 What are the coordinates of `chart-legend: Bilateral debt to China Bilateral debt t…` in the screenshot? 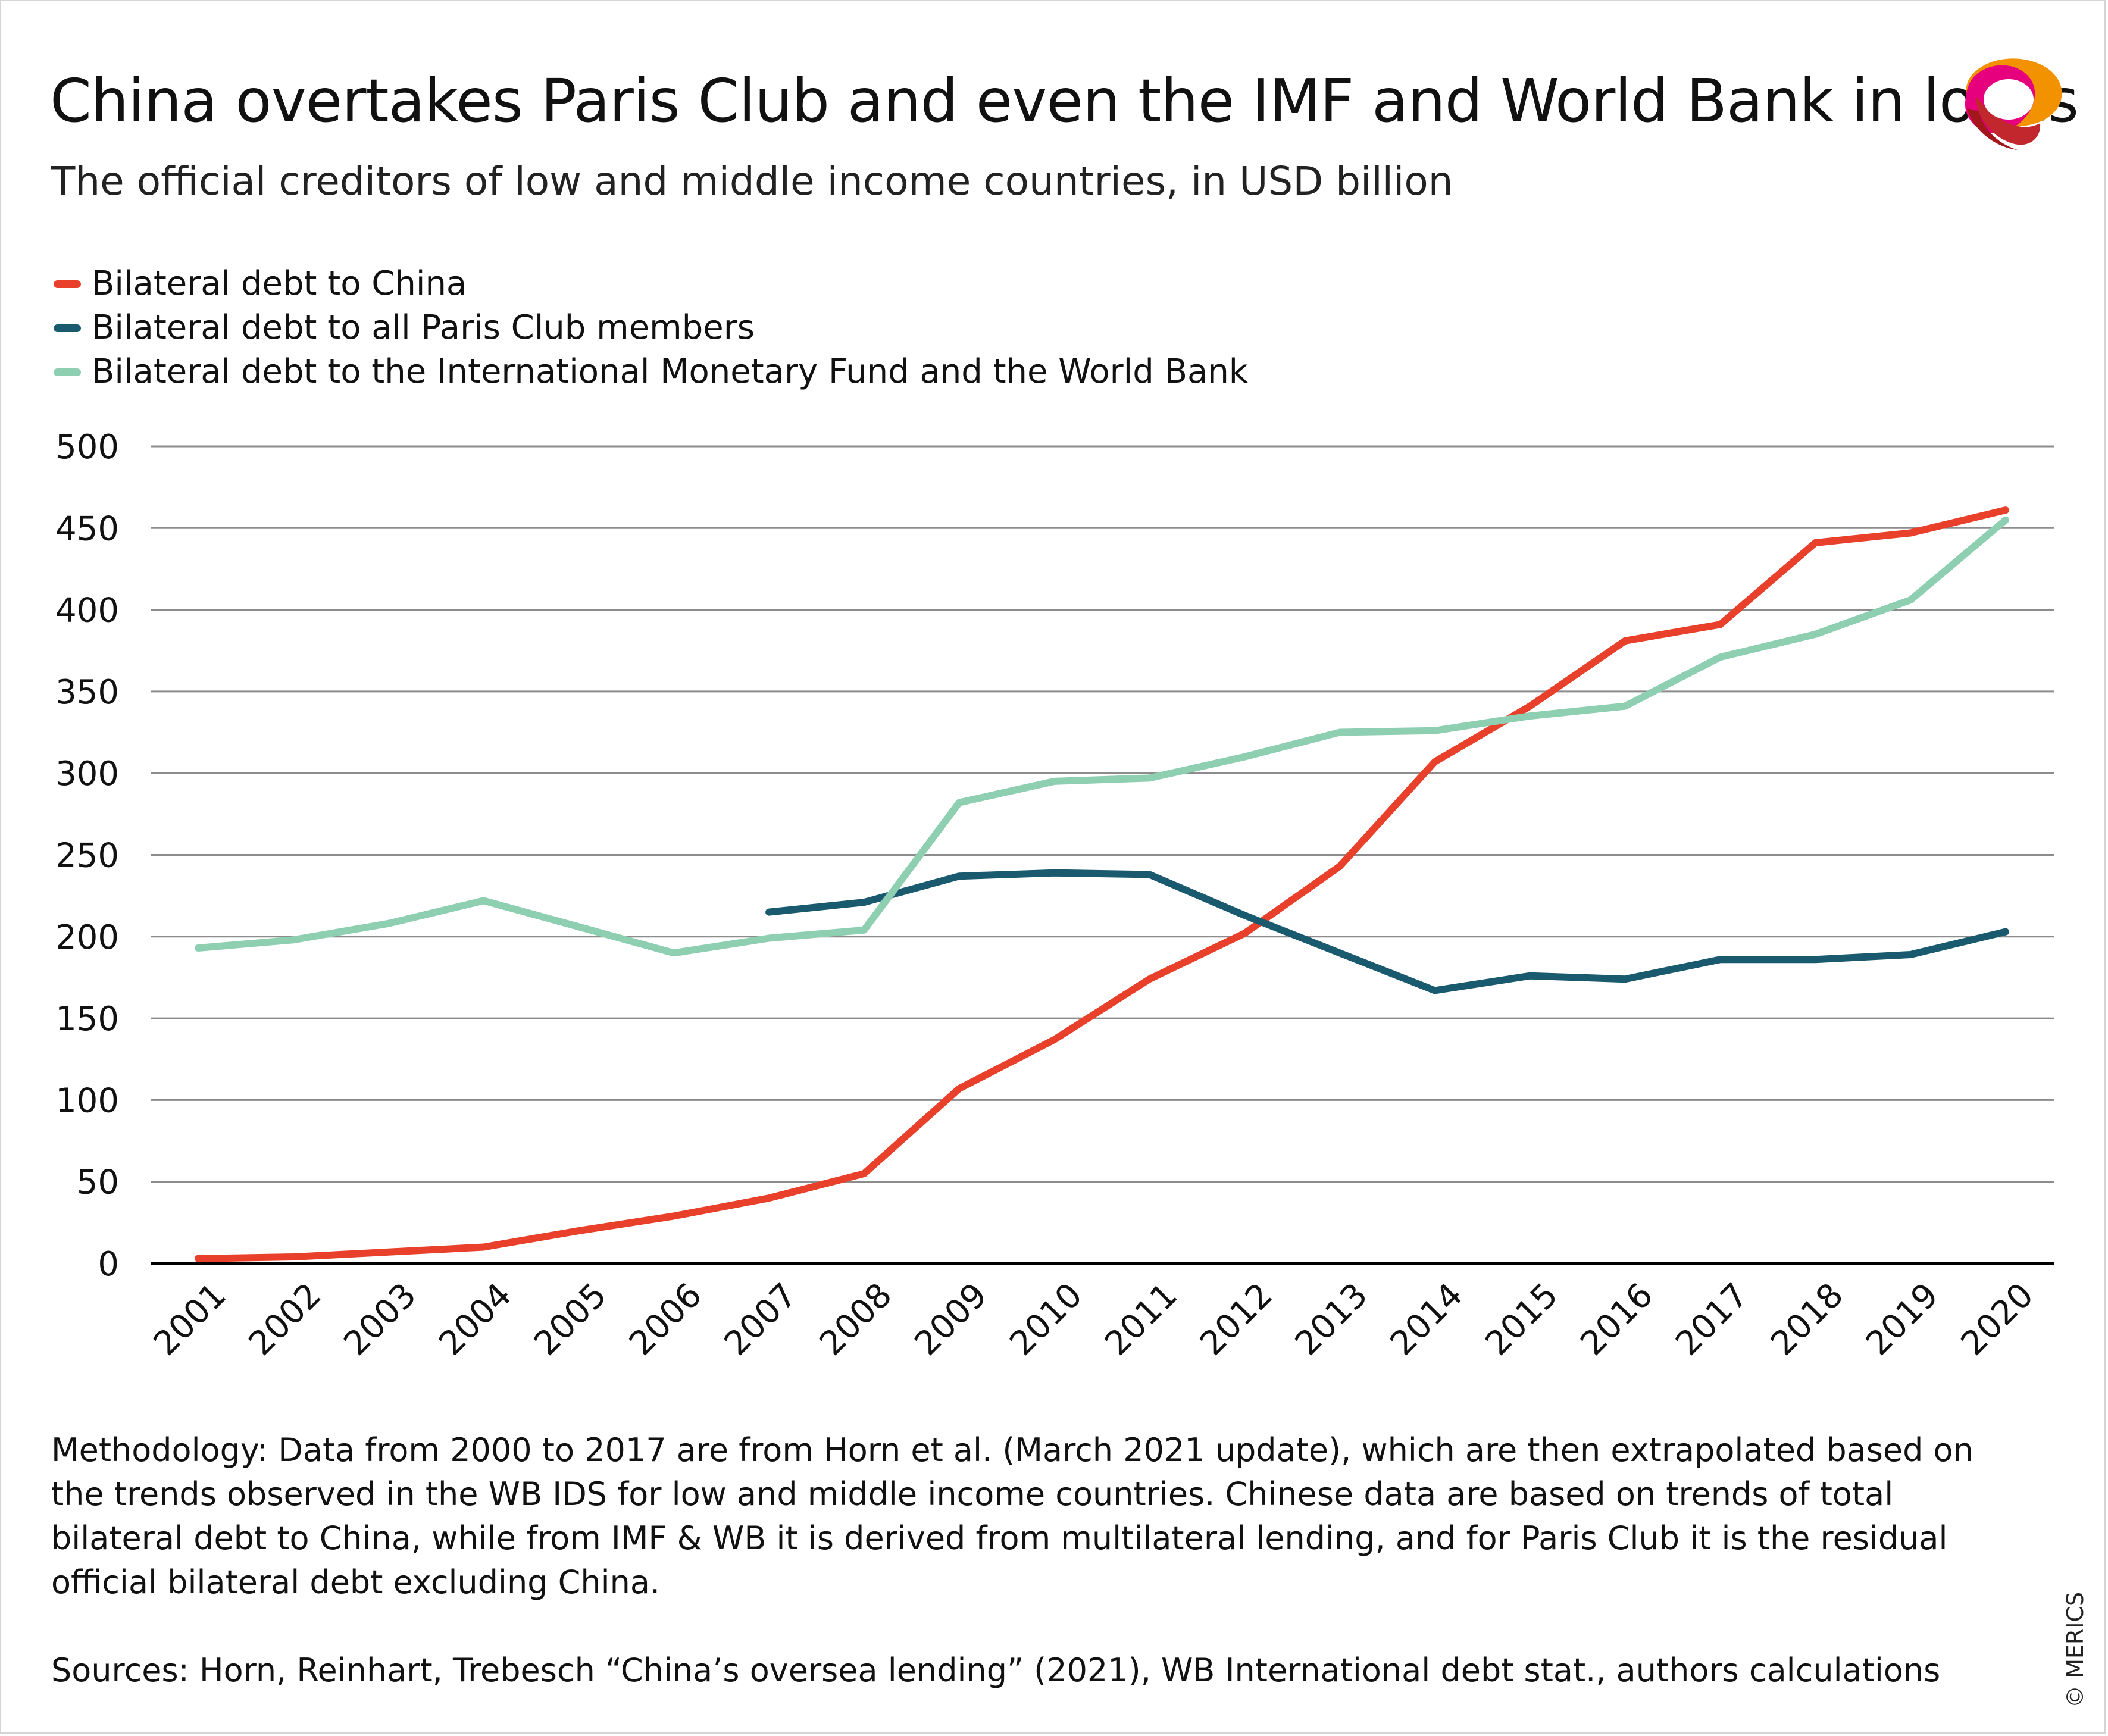 It's located at (651, 328).